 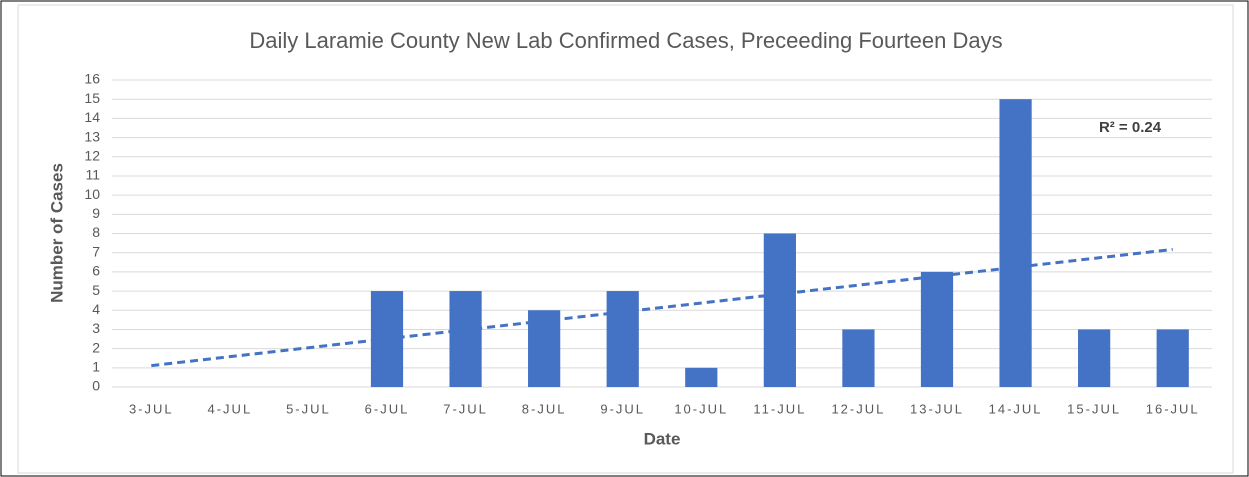 I want to click on y-tick-label: 5, so click(x=96, y=290).